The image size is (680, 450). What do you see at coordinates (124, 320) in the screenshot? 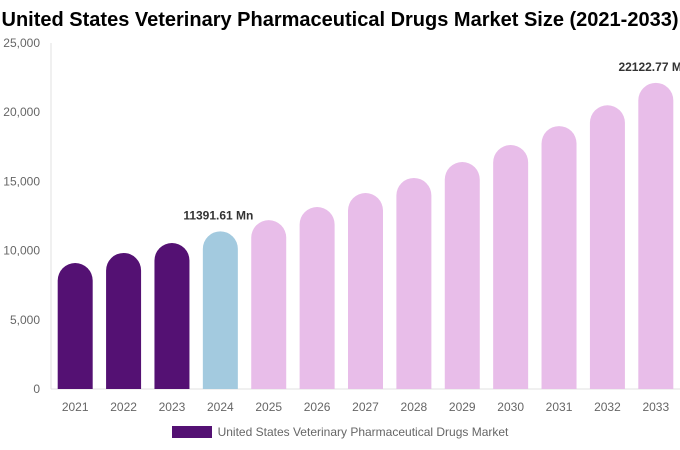
I see `bar-2022` at bounding box center [124, 320].